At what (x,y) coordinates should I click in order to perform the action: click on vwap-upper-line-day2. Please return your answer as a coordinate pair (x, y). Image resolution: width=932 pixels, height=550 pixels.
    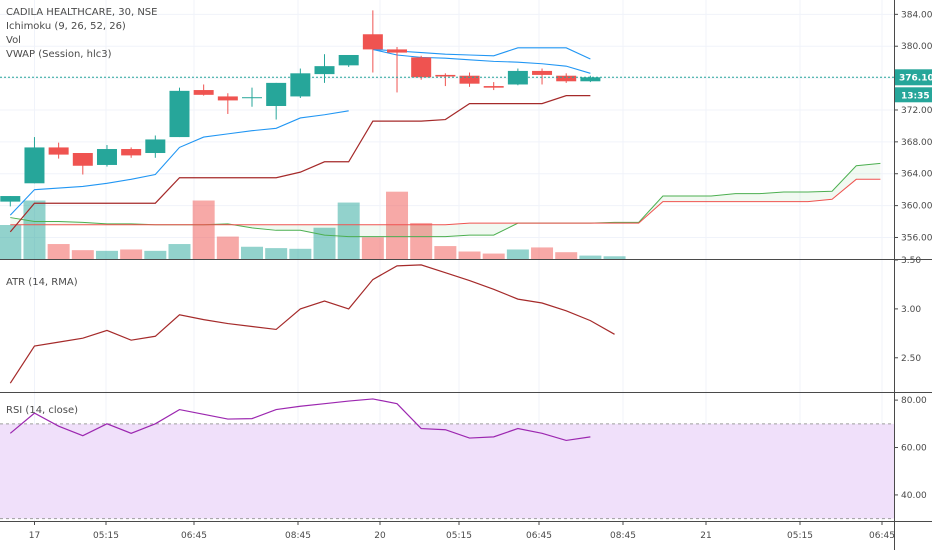
    Looking at the image, I should click on (481, 53).